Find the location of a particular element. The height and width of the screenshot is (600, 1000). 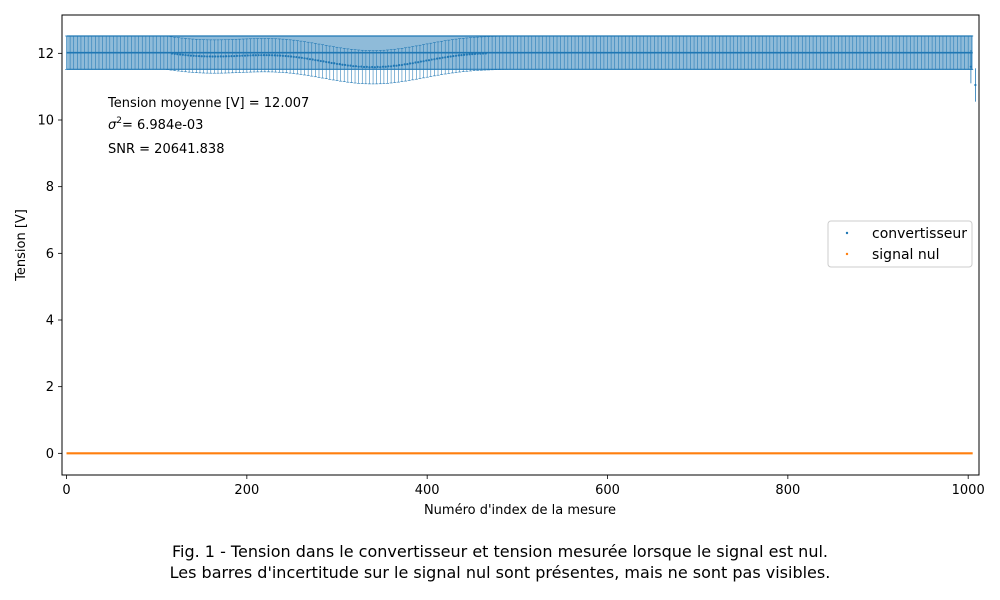

y-tick-label: 2 is located at coordinates (50, 387).